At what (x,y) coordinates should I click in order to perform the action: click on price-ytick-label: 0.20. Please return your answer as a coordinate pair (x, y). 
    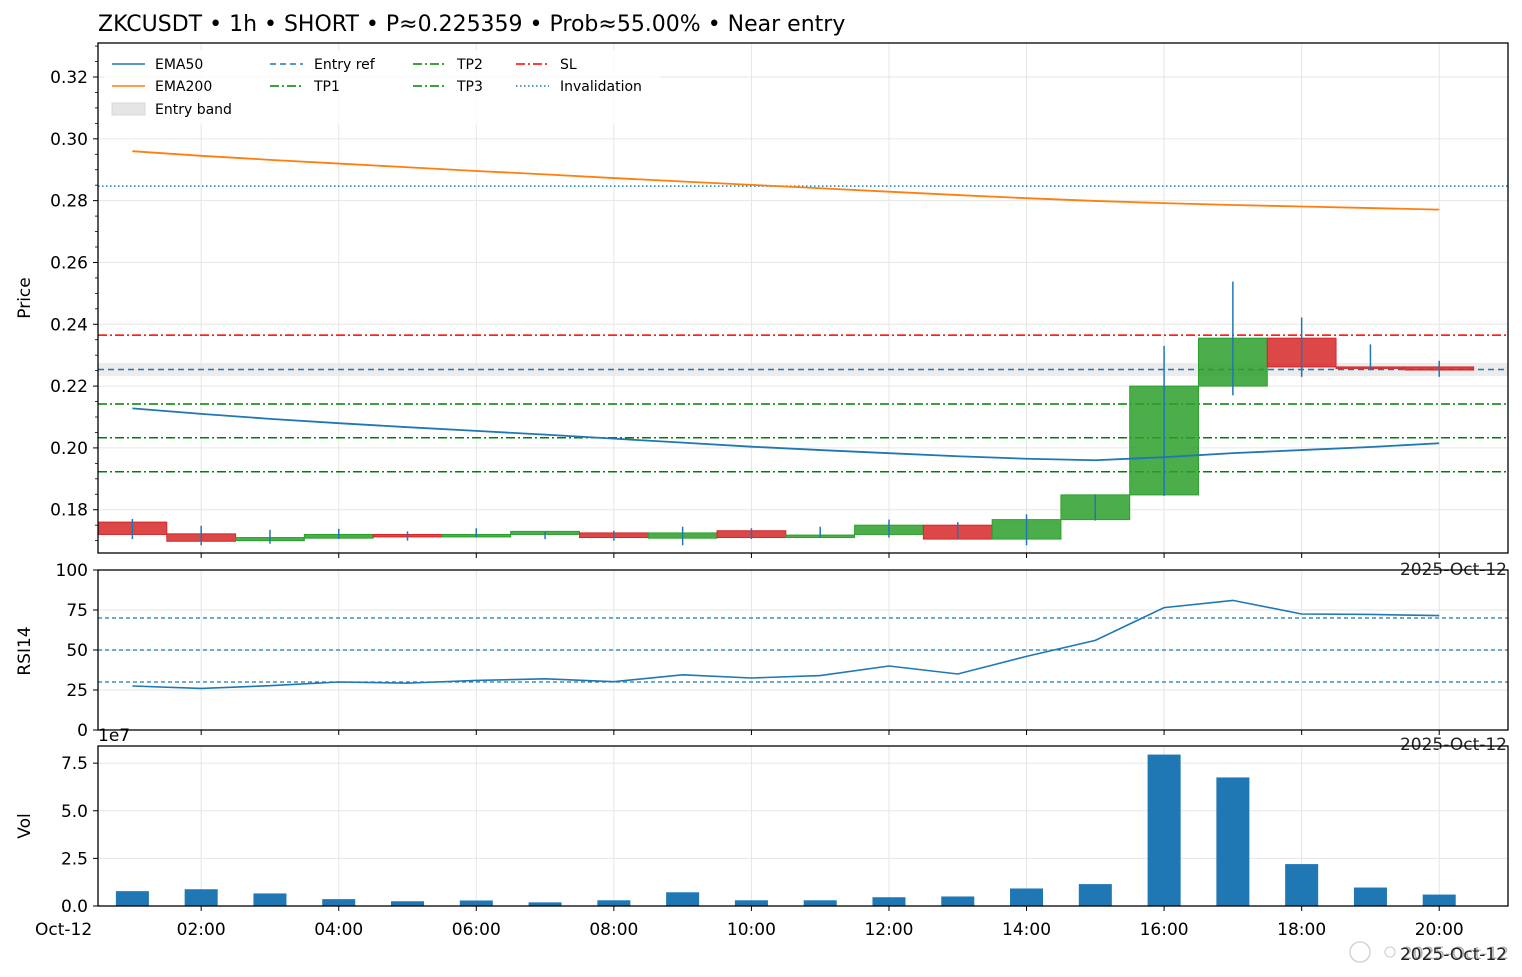
    Looking at the image, I should click on (69, 449).